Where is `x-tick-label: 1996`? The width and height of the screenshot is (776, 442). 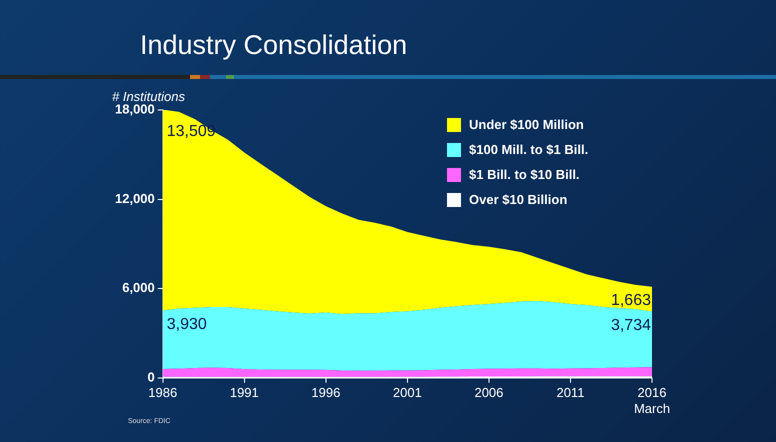
x-tick-label: 1996 is located at coordinates (325, 392).